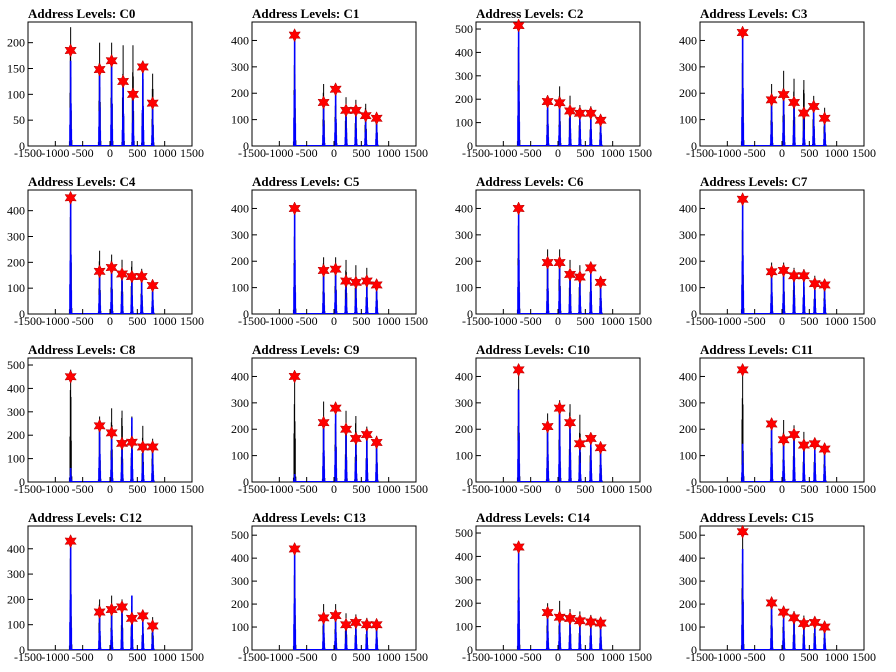 This screenshot has width=896, height=672. What do you see at coordinates (16, 69) in the screenshot?
I see `y-tick-label: 150` at bounding box center [16, 69].